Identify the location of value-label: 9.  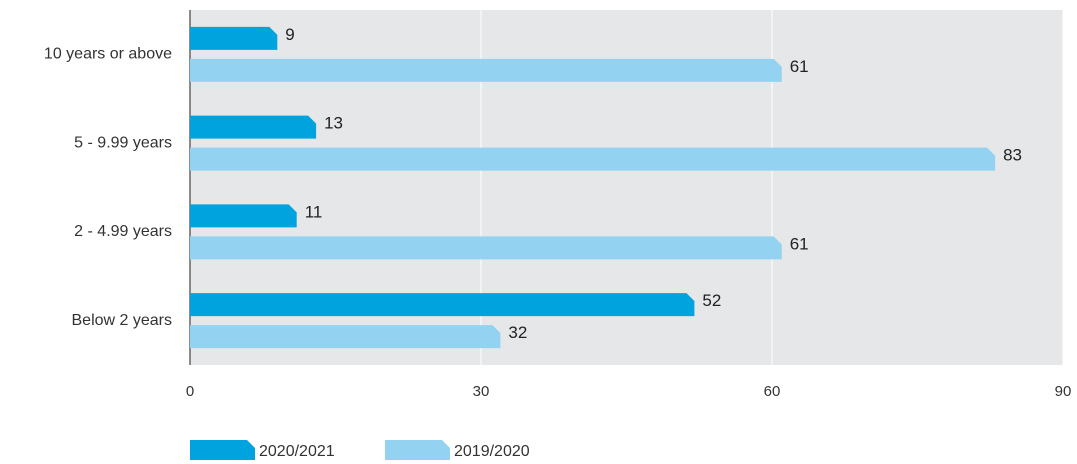
(289, 34).